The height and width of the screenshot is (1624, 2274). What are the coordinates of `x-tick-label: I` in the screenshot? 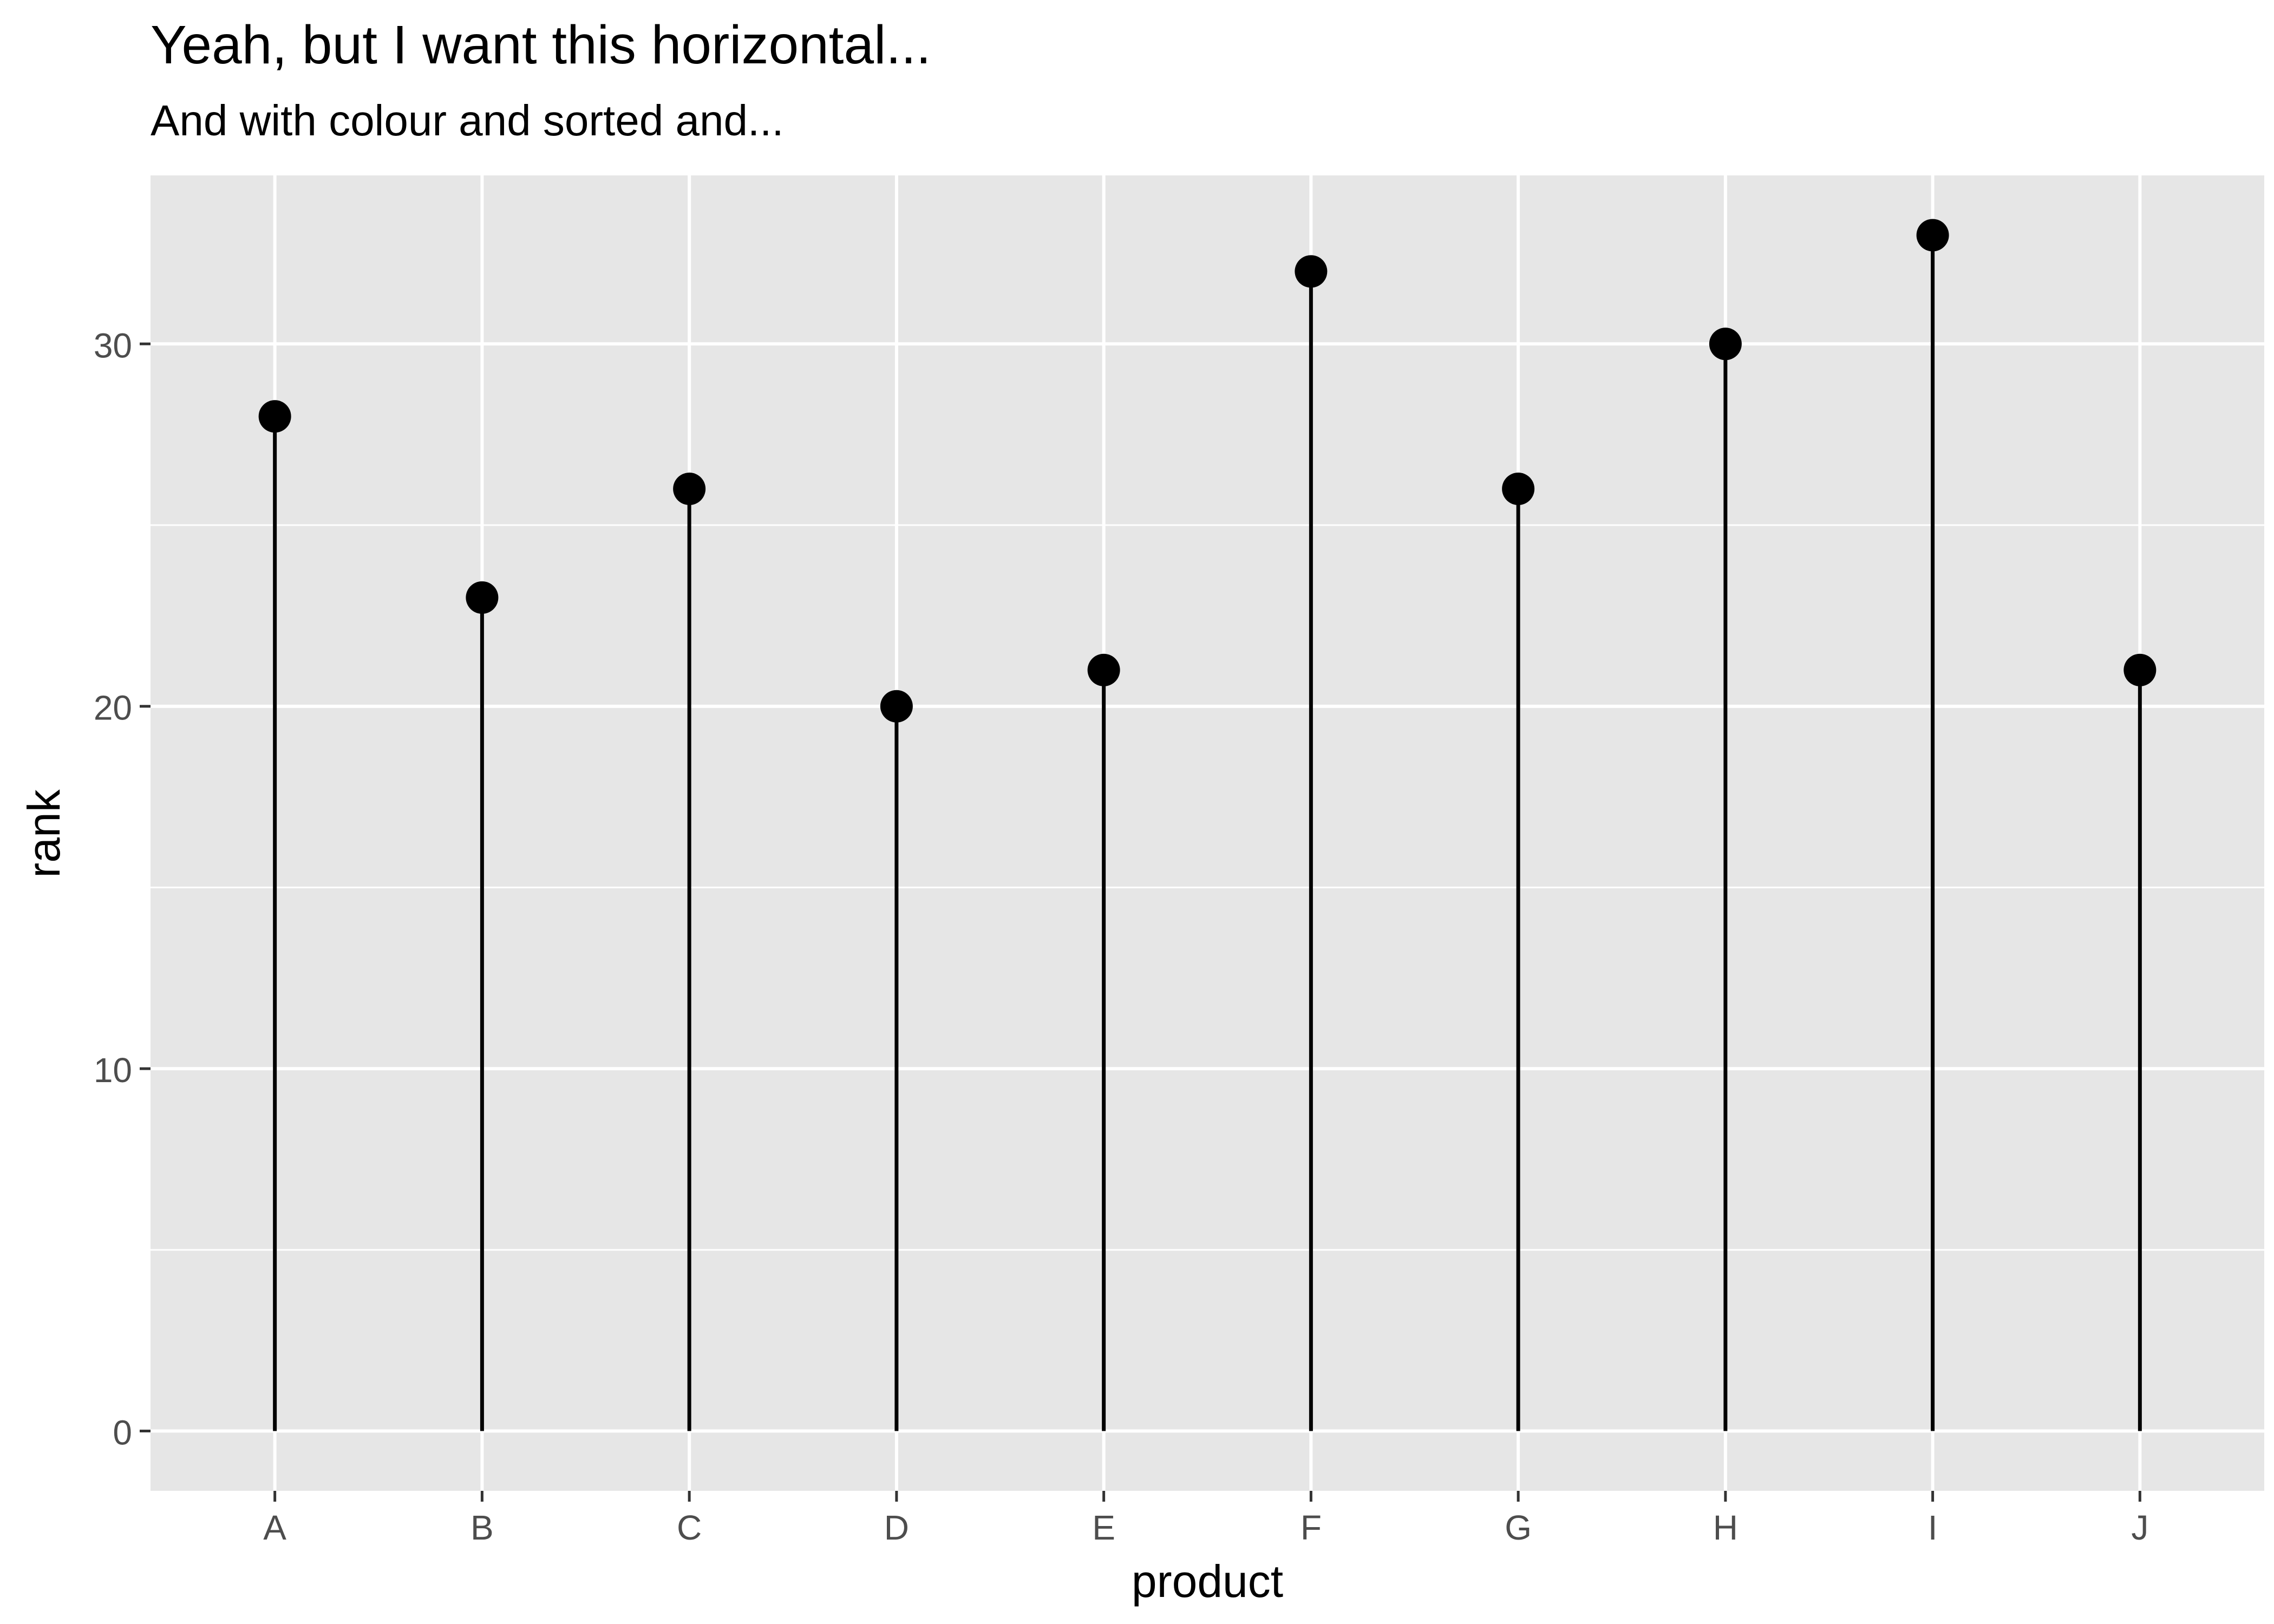 It's located at (1933, 1527).